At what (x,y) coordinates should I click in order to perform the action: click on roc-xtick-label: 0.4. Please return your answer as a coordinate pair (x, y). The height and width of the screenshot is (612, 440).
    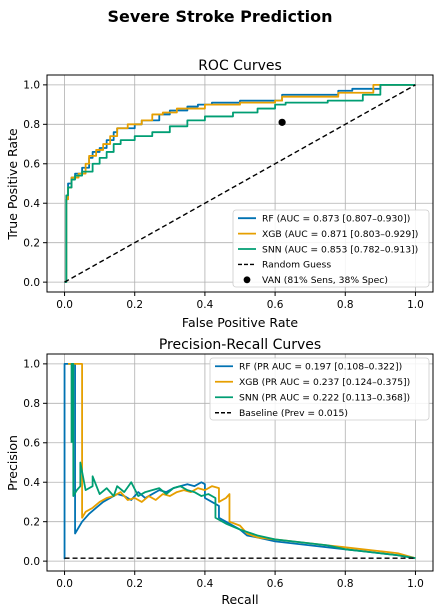
    Looking at the image, I should click on (205, 305).